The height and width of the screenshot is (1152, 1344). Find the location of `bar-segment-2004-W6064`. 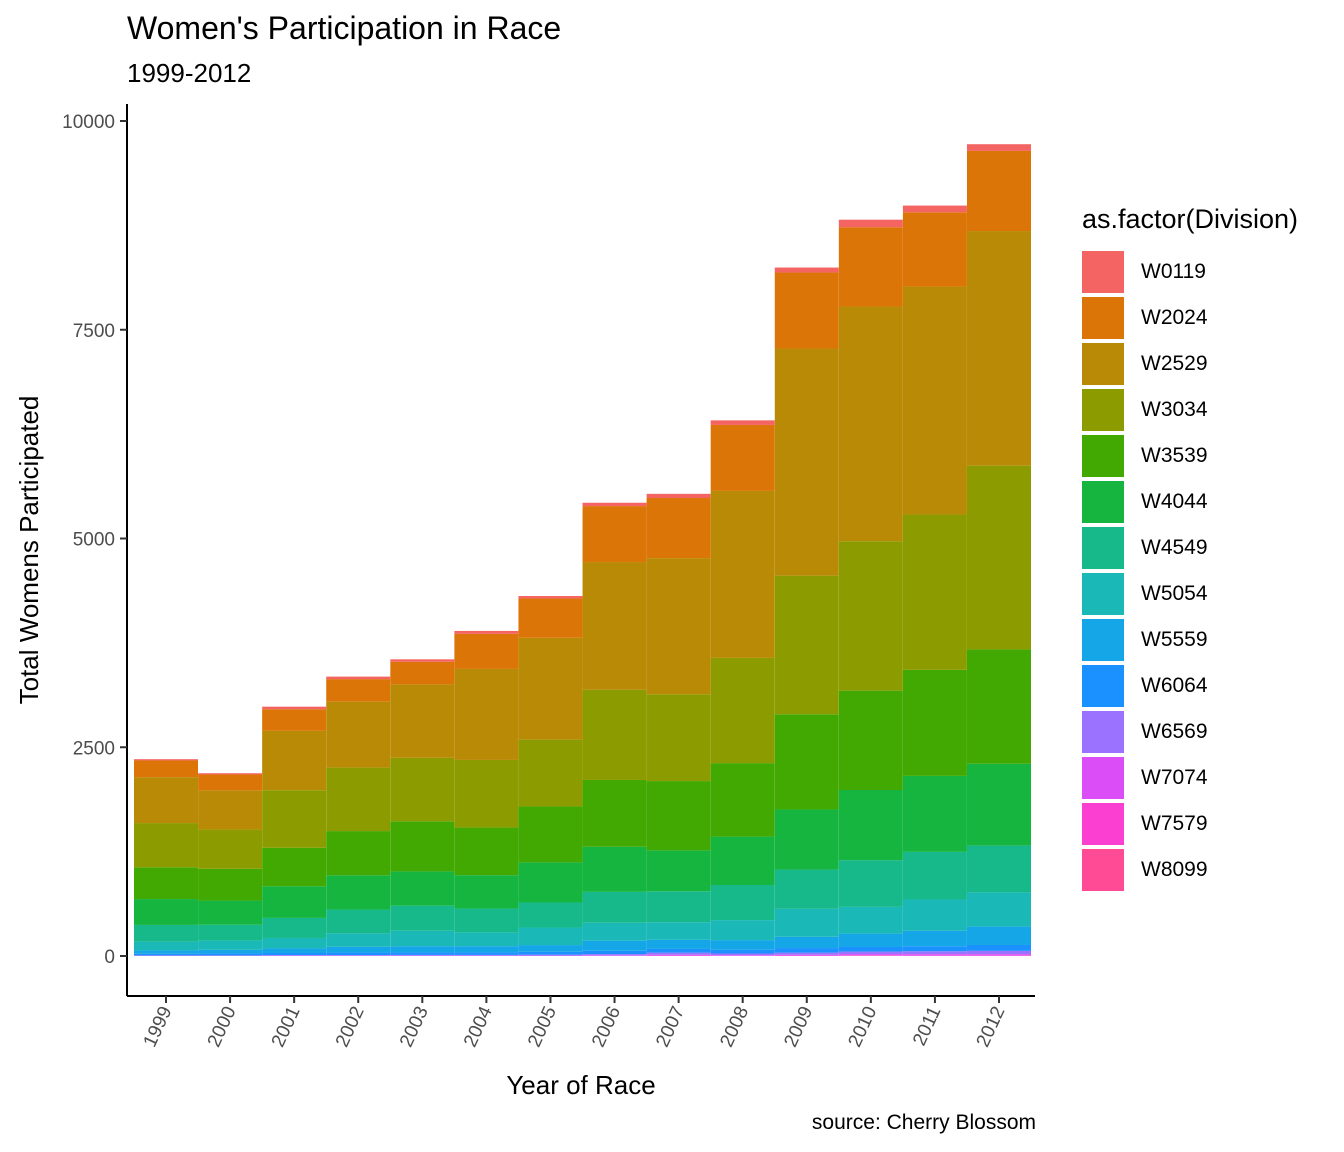

bar-segment-2004-W6064 is located at coordinates (486, 953).